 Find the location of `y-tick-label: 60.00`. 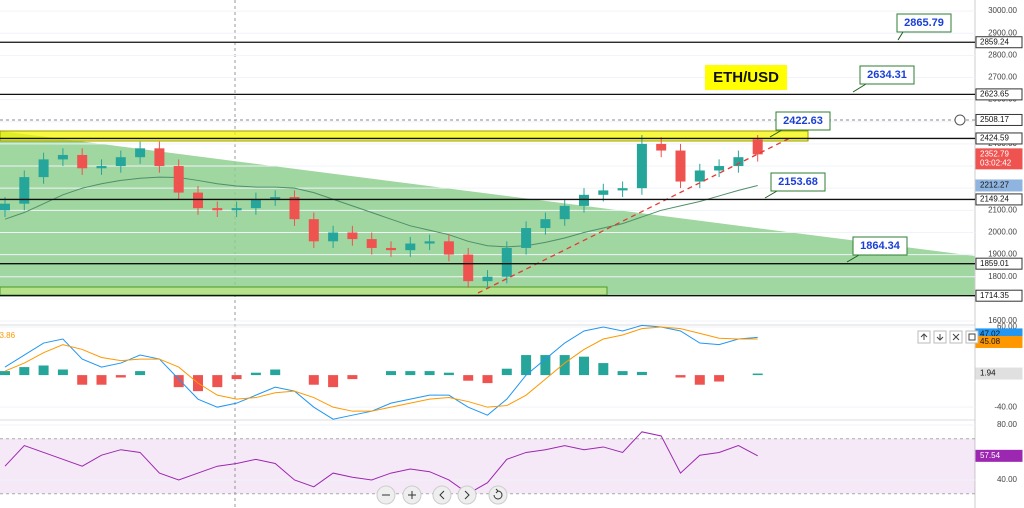

y-tick-label: 60.00 is located at coordinates (1007, 326).